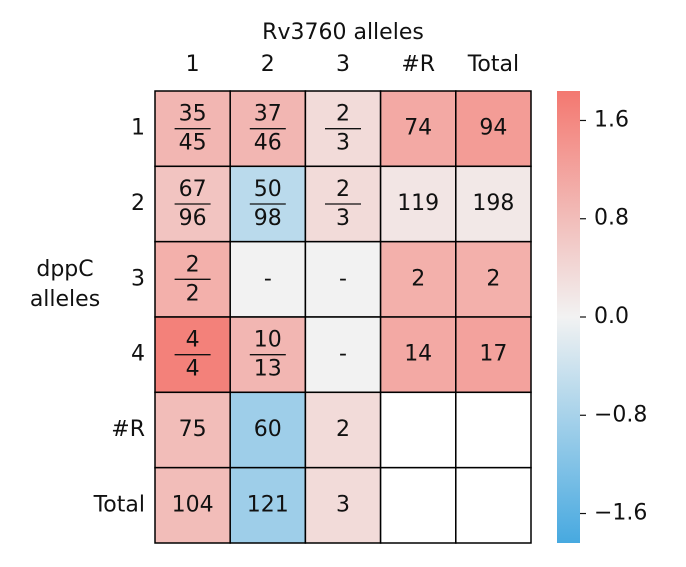 This screenshot has width=686, height=567. What do you see at coordinates (343, 64) in the screenshot?
I see `column-label: 3` at bounding box center [343, 64].